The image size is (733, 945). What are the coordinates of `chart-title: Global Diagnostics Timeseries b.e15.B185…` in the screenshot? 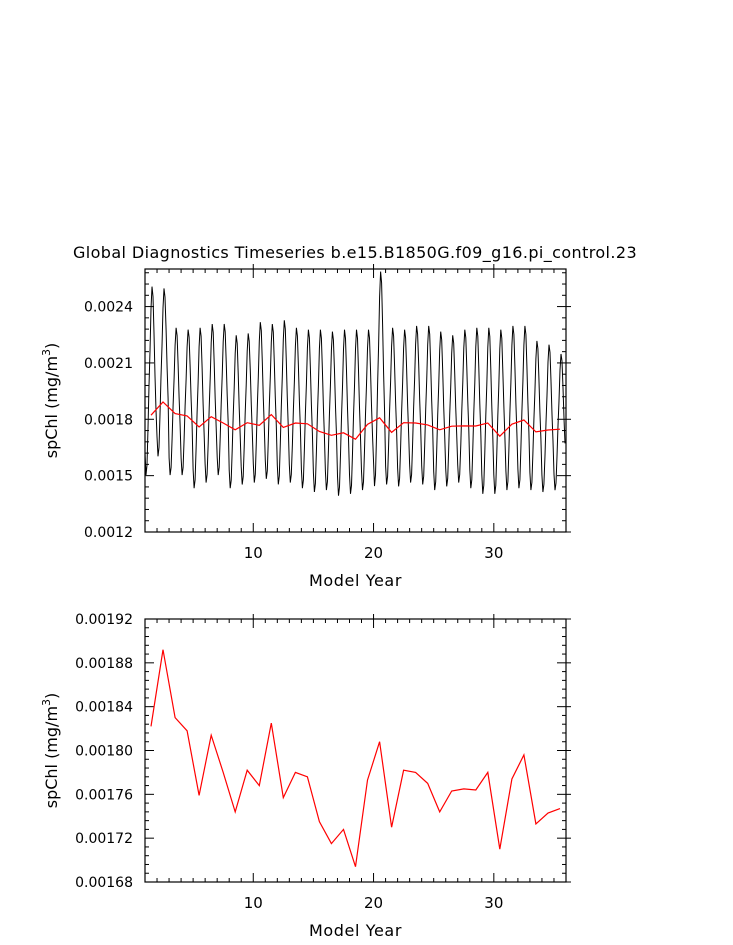 It's located at (355, 253).